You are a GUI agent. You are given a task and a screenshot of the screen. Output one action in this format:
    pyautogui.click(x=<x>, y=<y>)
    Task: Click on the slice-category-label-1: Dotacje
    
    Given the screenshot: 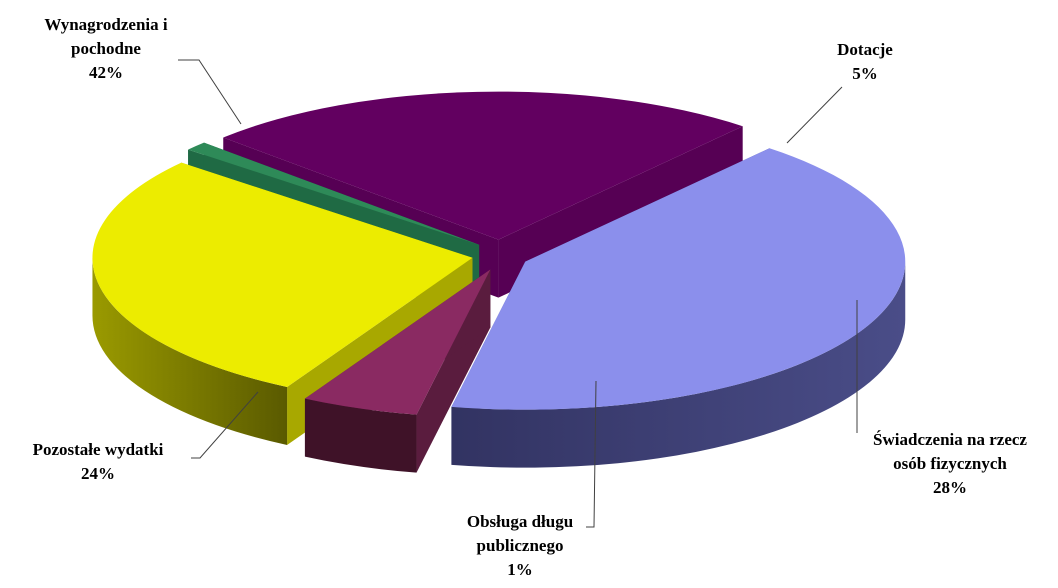 What is the action you would take?
    pyautogui.click(x=865, y=49)
    